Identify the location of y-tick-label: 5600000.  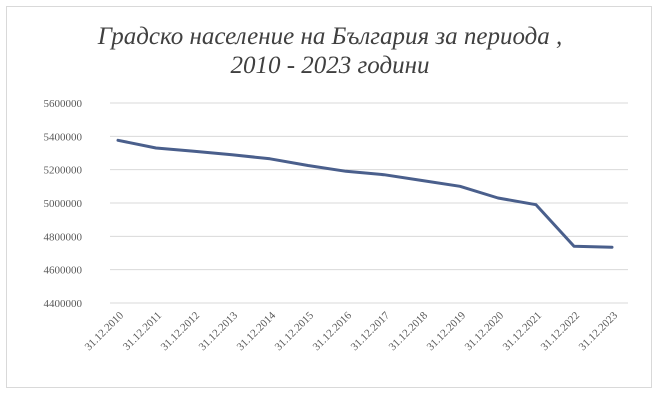
(63, 104).